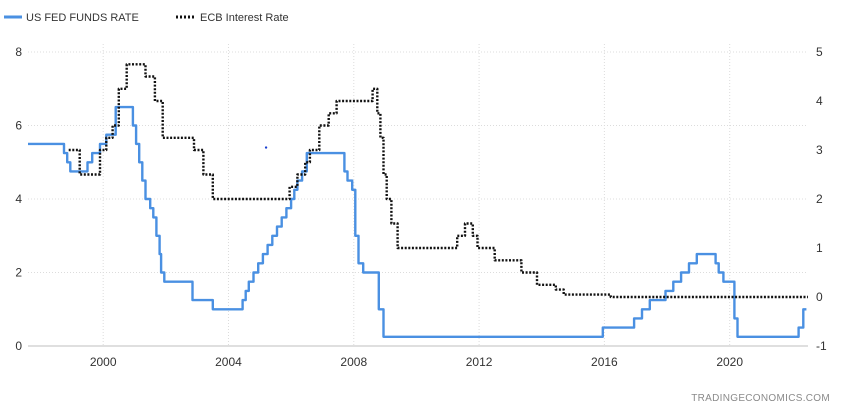  What do you see at coordinates (729, 362) in the screenshot?
I see `x-tick-label: 2020` at bounding box center [729, 362].